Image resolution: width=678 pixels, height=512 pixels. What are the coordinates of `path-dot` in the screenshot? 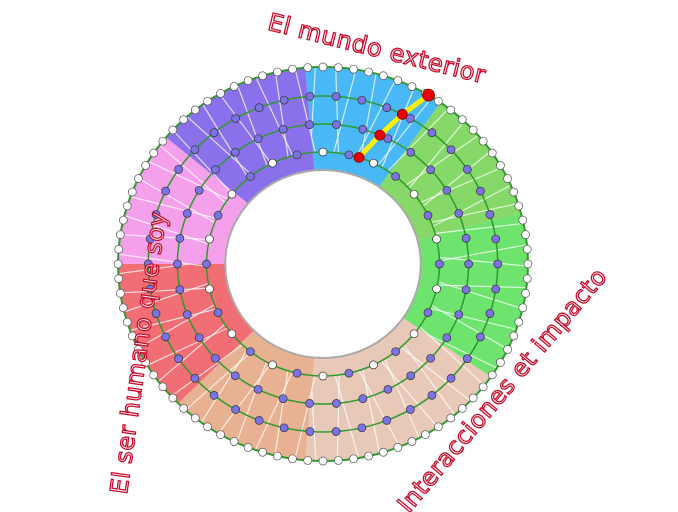 It's located at (380, 135).